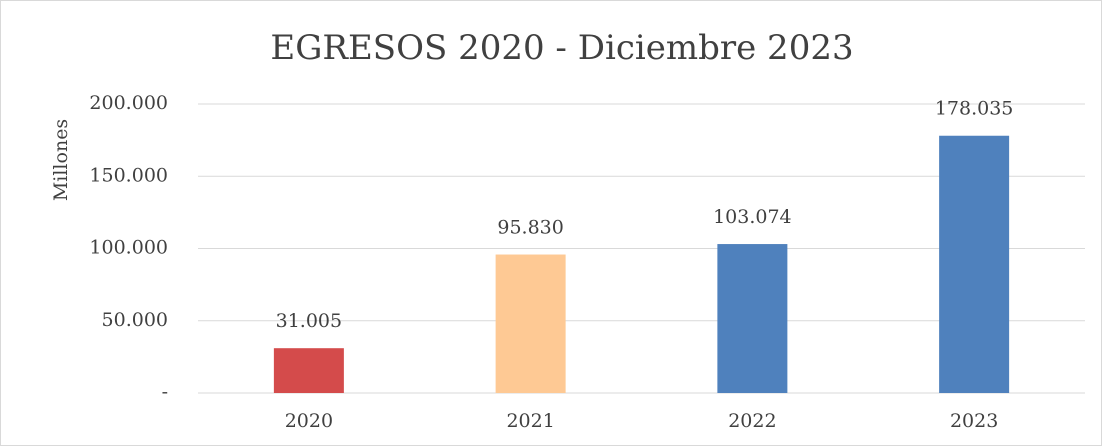 This screenshot has height=446, width=1102. Describe the element at coordinates (61, 160) in the screenshot. I see `y-axis-label: Millones` at that location.